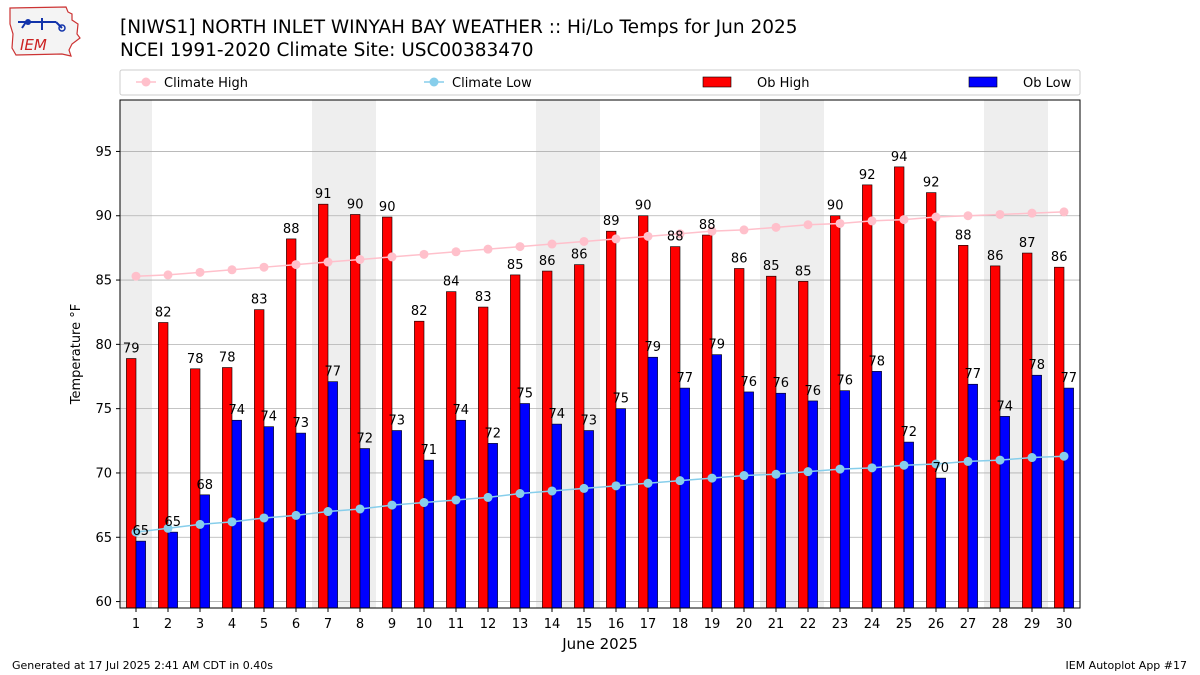 The width and height of the screenshot is (1200, 675). What do you see at coordinates (1064, 624) in the screenshot?
I see `x-tick-label: 30` at bounding box center [1064, 624].